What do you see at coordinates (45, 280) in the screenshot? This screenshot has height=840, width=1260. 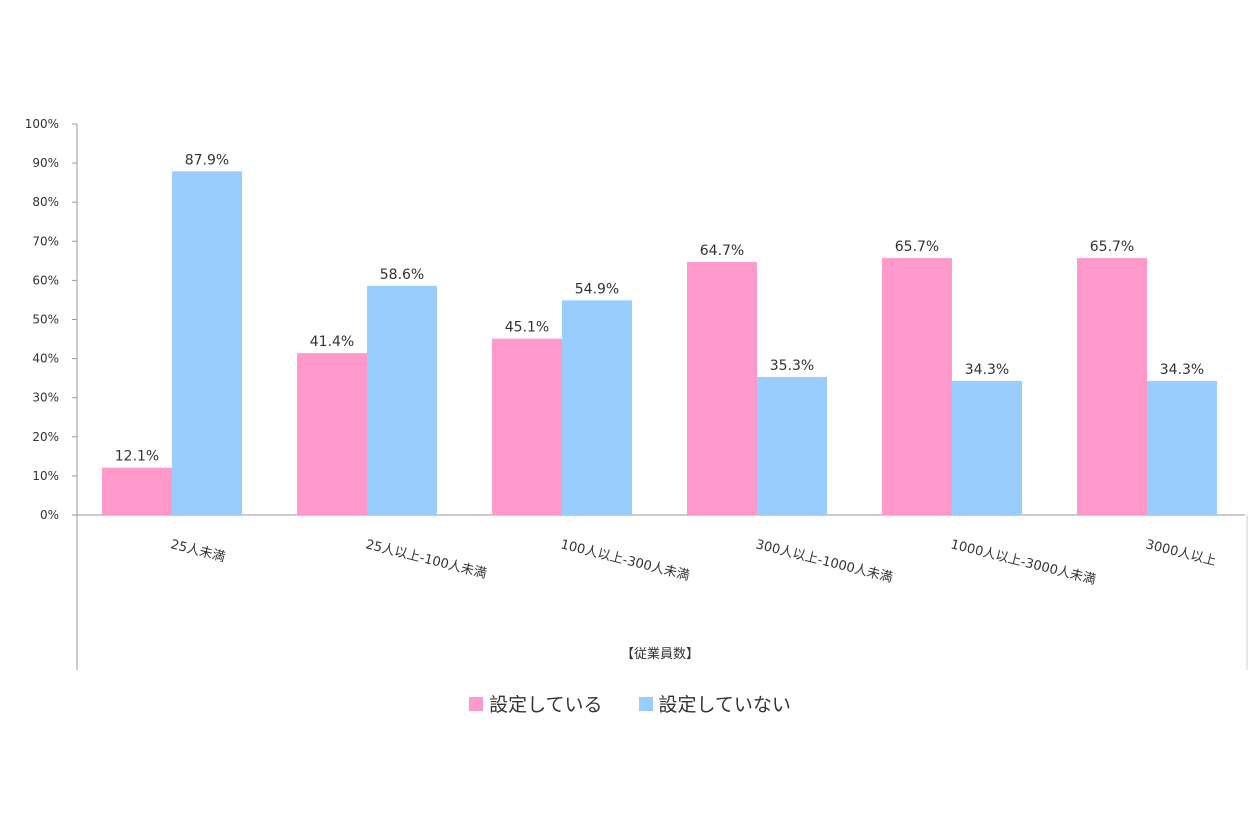 I see `y-tick-label: 60%` at bounding box center [45, 280].